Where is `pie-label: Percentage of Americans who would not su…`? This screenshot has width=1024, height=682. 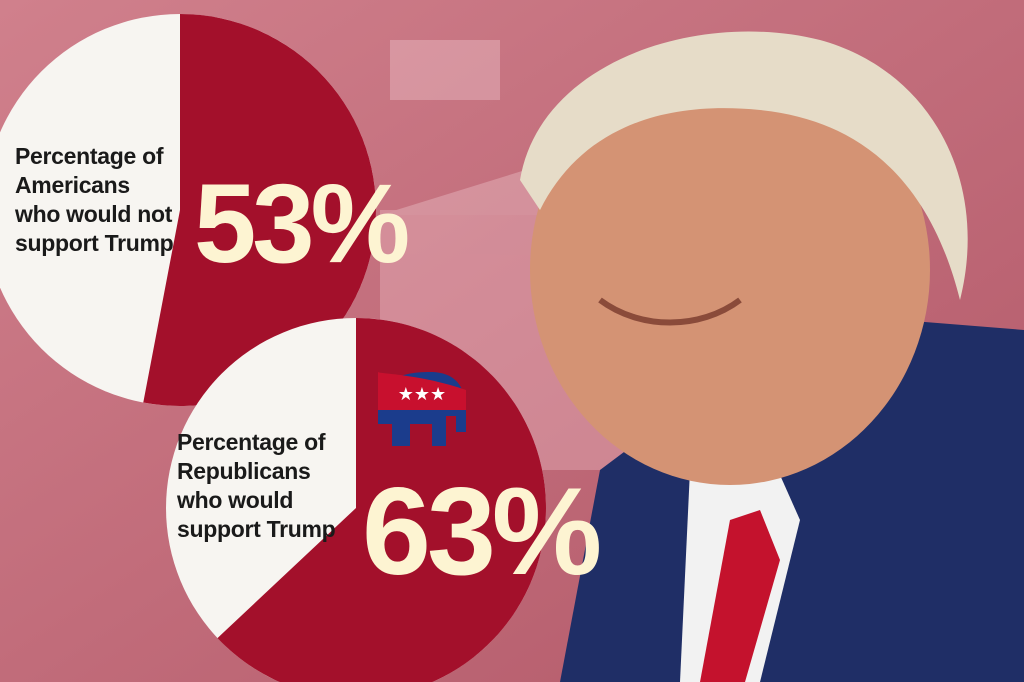 pie-label: Percentage of Americans who would not su… is located at coordinates (94, 199).